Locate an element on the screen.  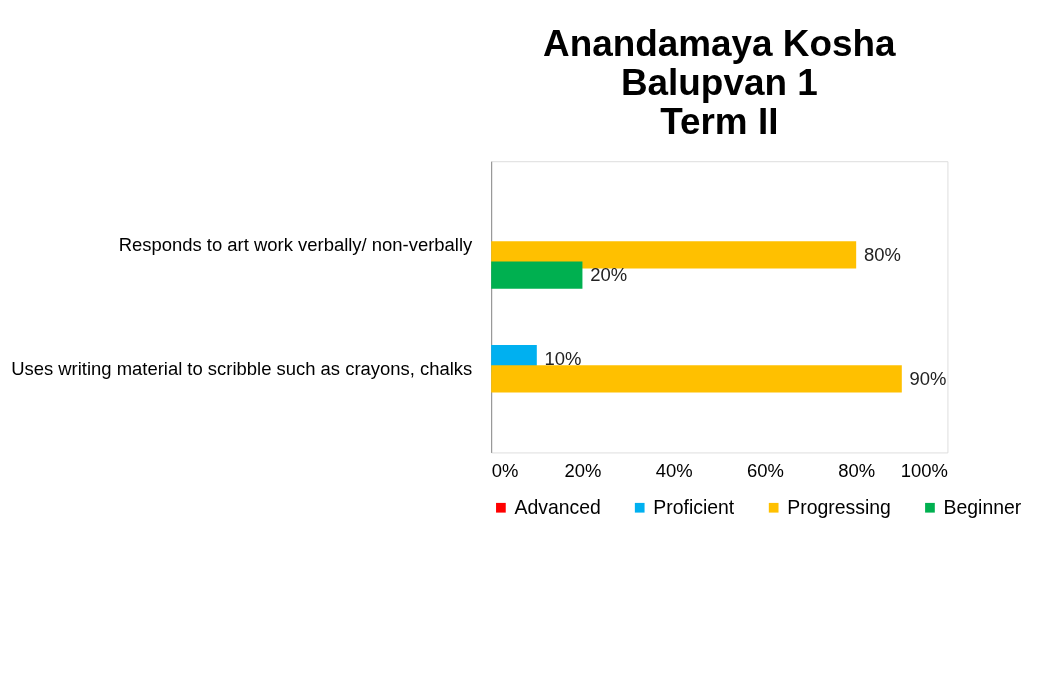
x-tick-label: 100% is located at coordinates (924, 471).